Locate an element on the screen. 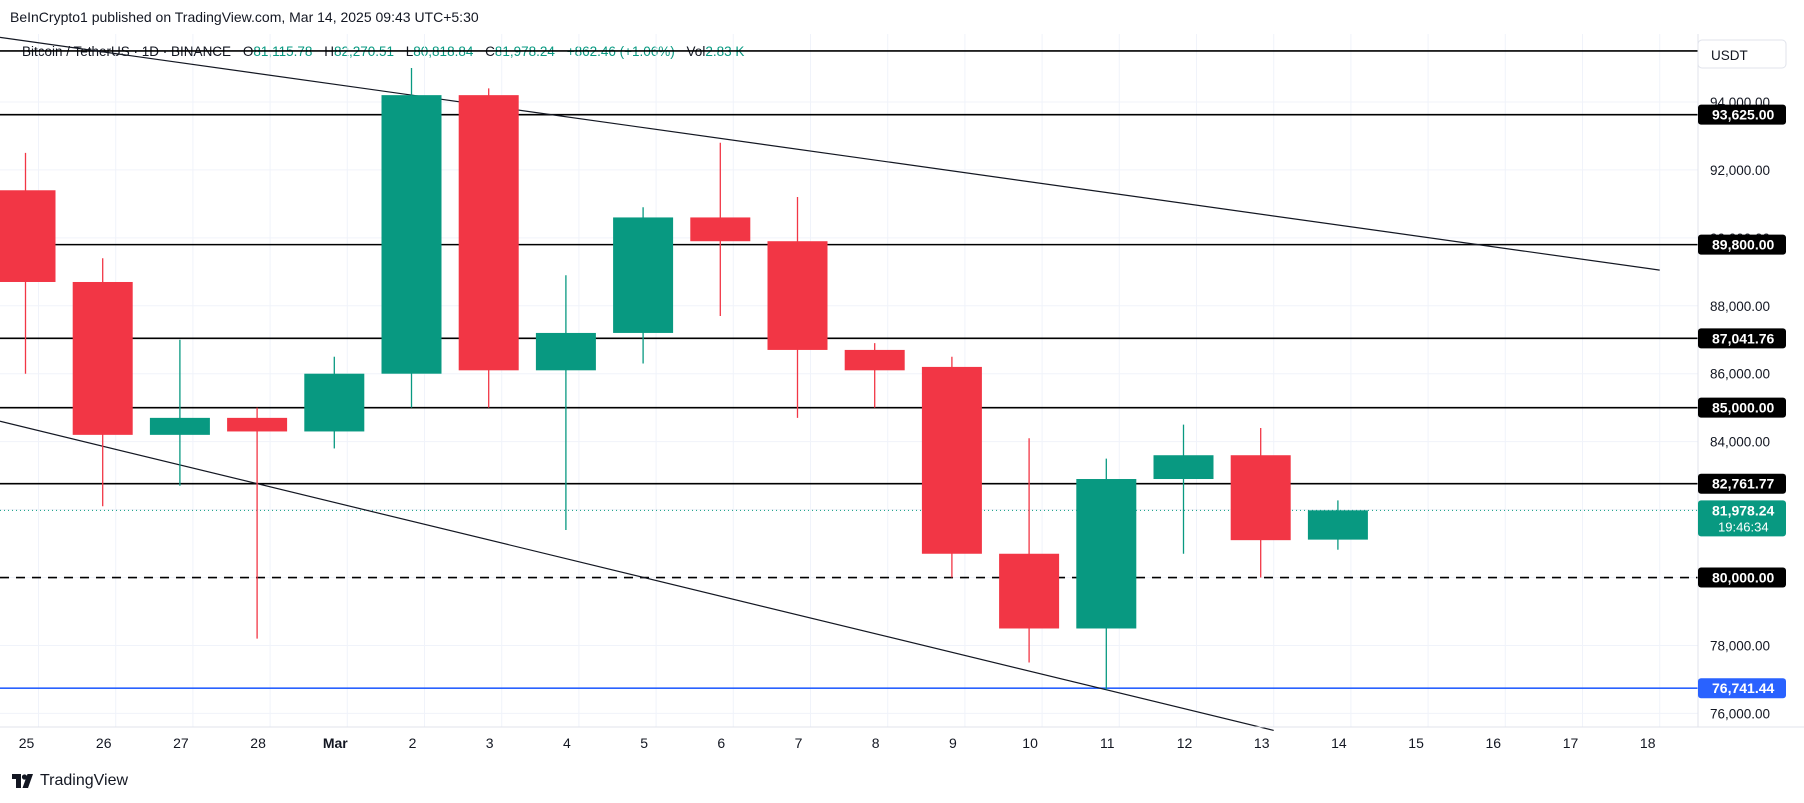 The width and height of the screenshot is (1804, 803). level-price-label: 80,000.00 is located at coordinates (1743, 578).